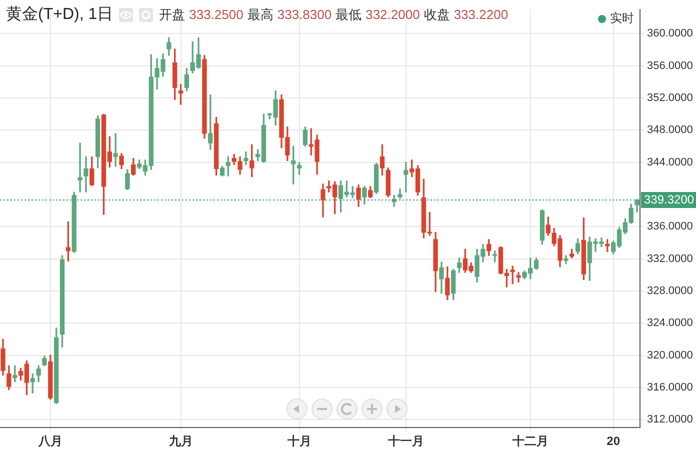 This screenshot has height=452, width=696. I want to click on x-tick-label: 八月, so click(49, 441).